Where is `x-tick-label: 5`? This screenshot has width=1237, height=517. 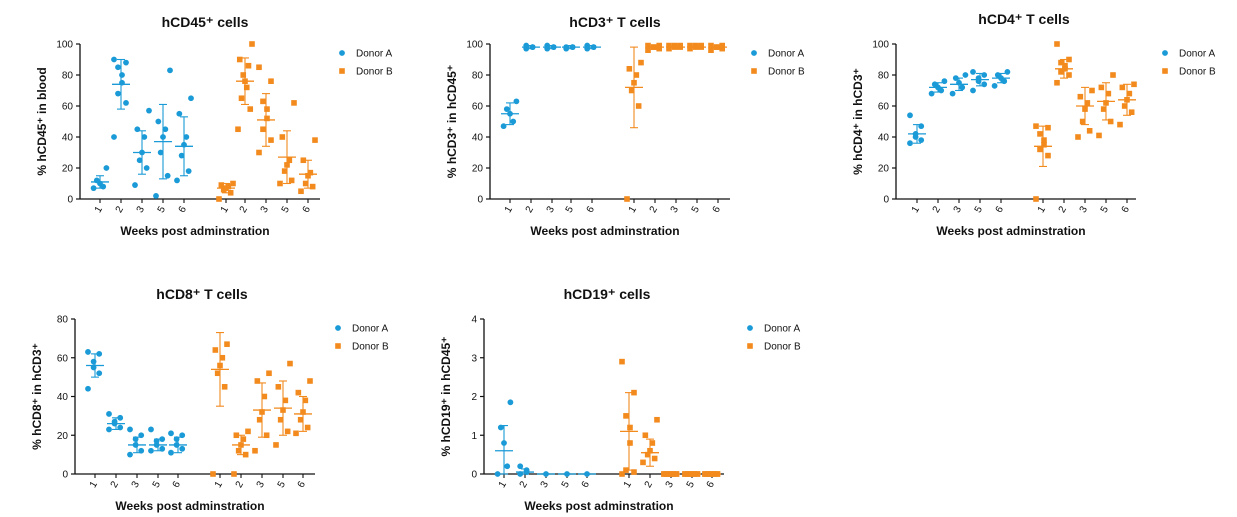 x-tick-label: 5 is located at coordinates (566, 484).